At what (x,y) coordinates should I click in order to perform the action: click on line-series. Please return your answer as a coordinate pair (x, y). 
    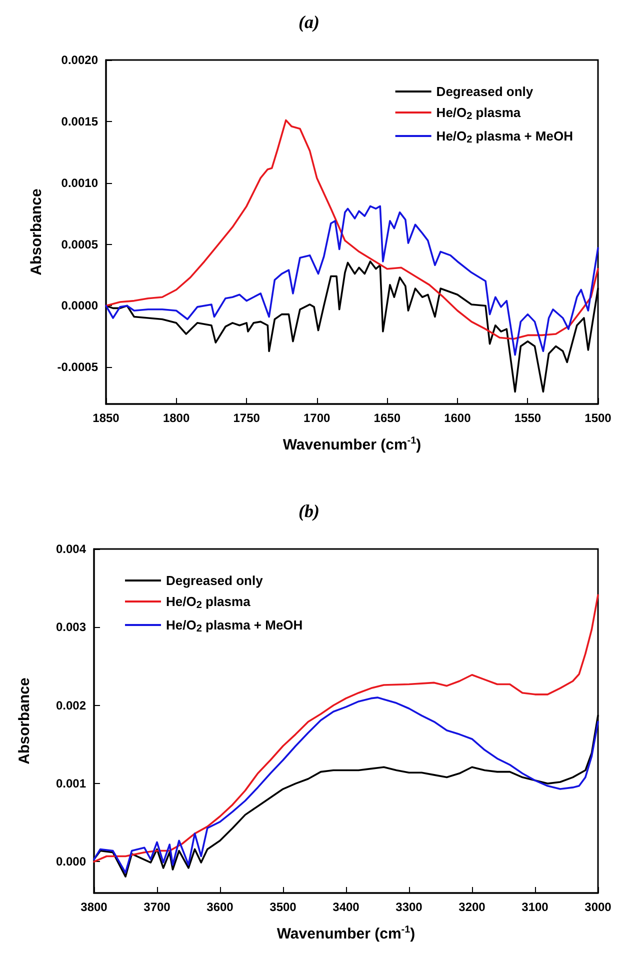
    Looking at the image, I should click on (352, 280).